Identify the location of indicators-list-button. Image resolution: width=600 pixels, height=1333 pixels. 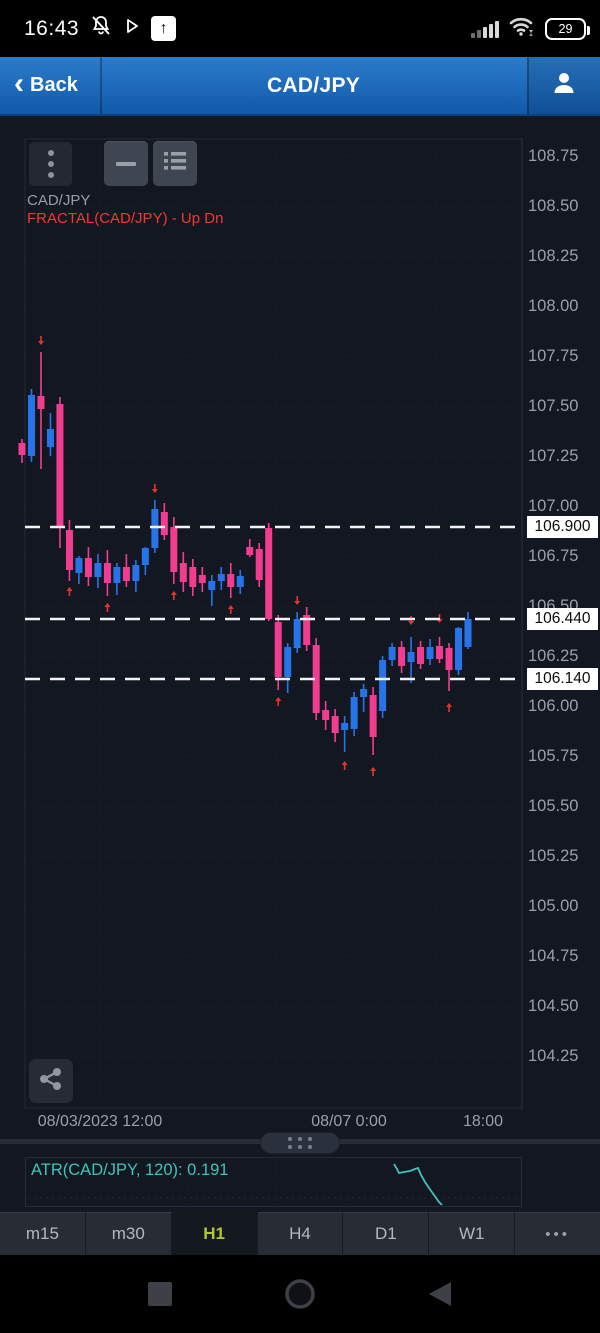
(175, 163).